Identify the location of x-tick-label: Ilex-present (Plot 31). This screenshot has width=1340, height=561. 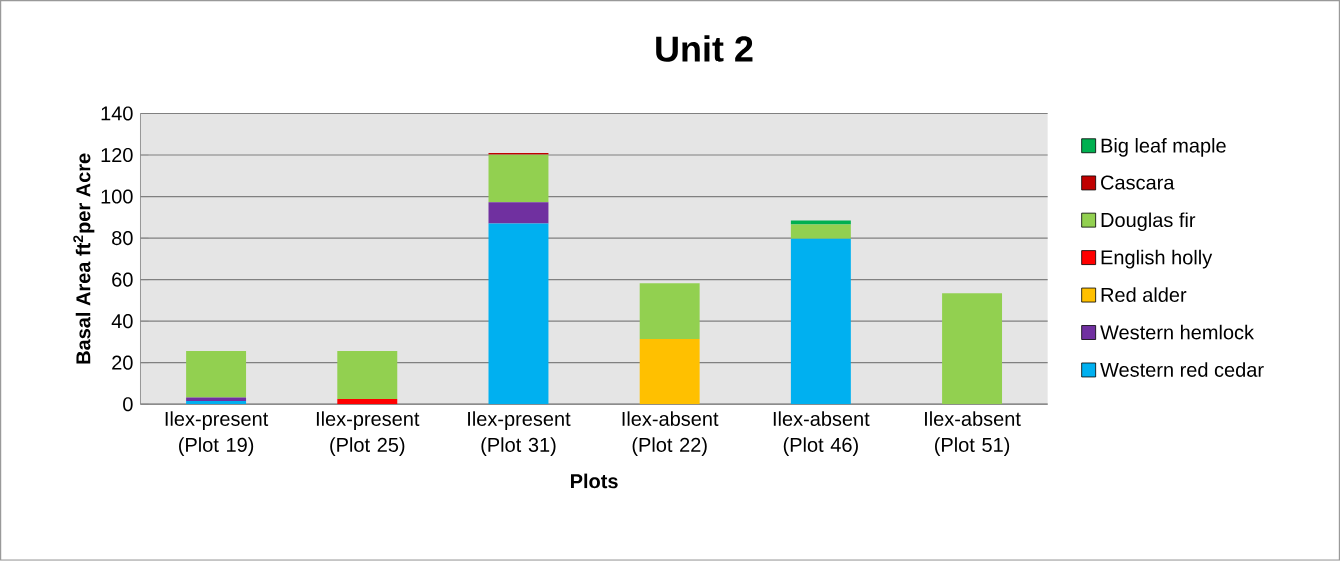
(519, 434).